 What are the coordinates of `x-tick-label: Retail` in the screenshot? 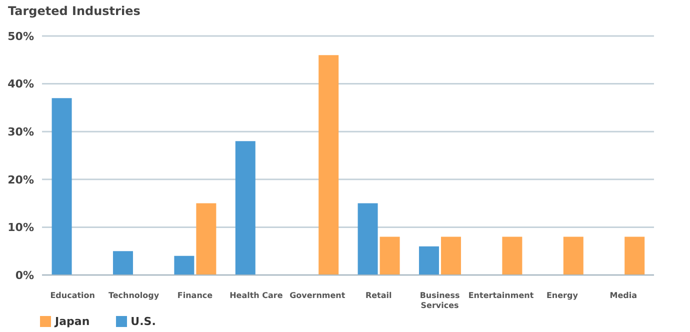 It's located at (378, 295).